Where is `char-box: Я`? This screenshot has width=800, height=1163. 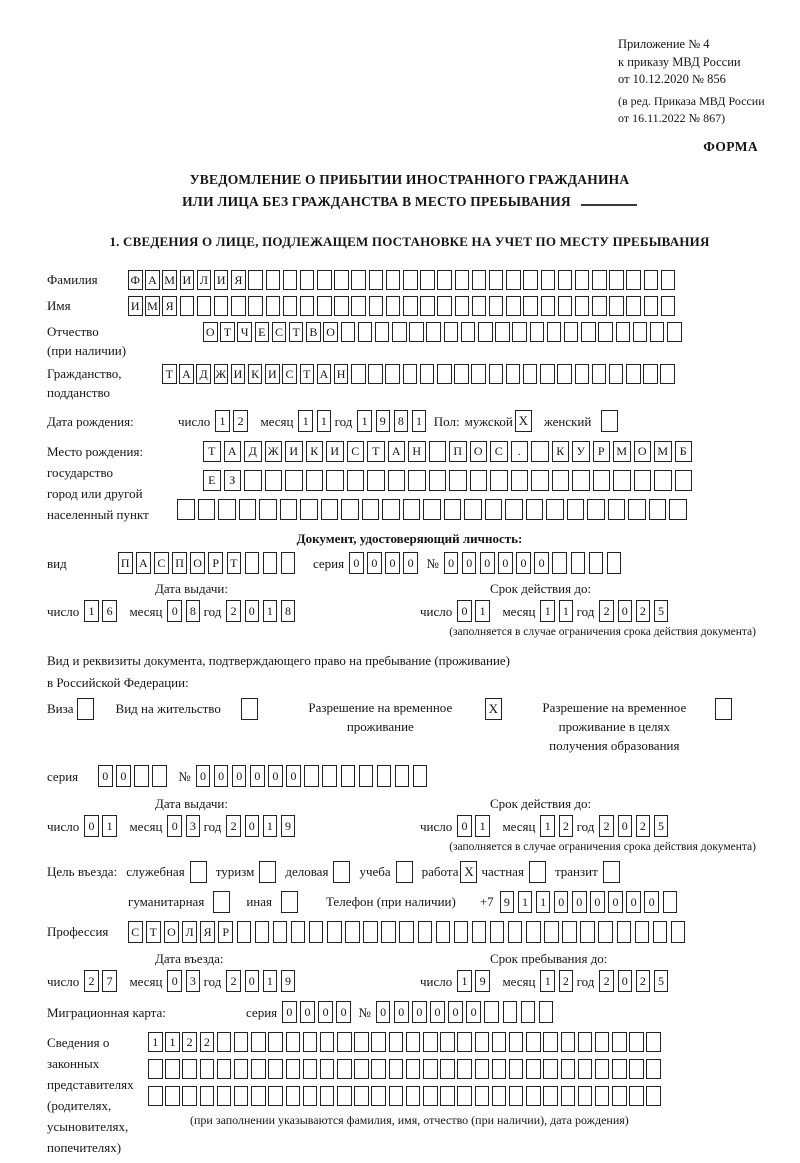
char-box: Я is located at coordinates (169, 305).